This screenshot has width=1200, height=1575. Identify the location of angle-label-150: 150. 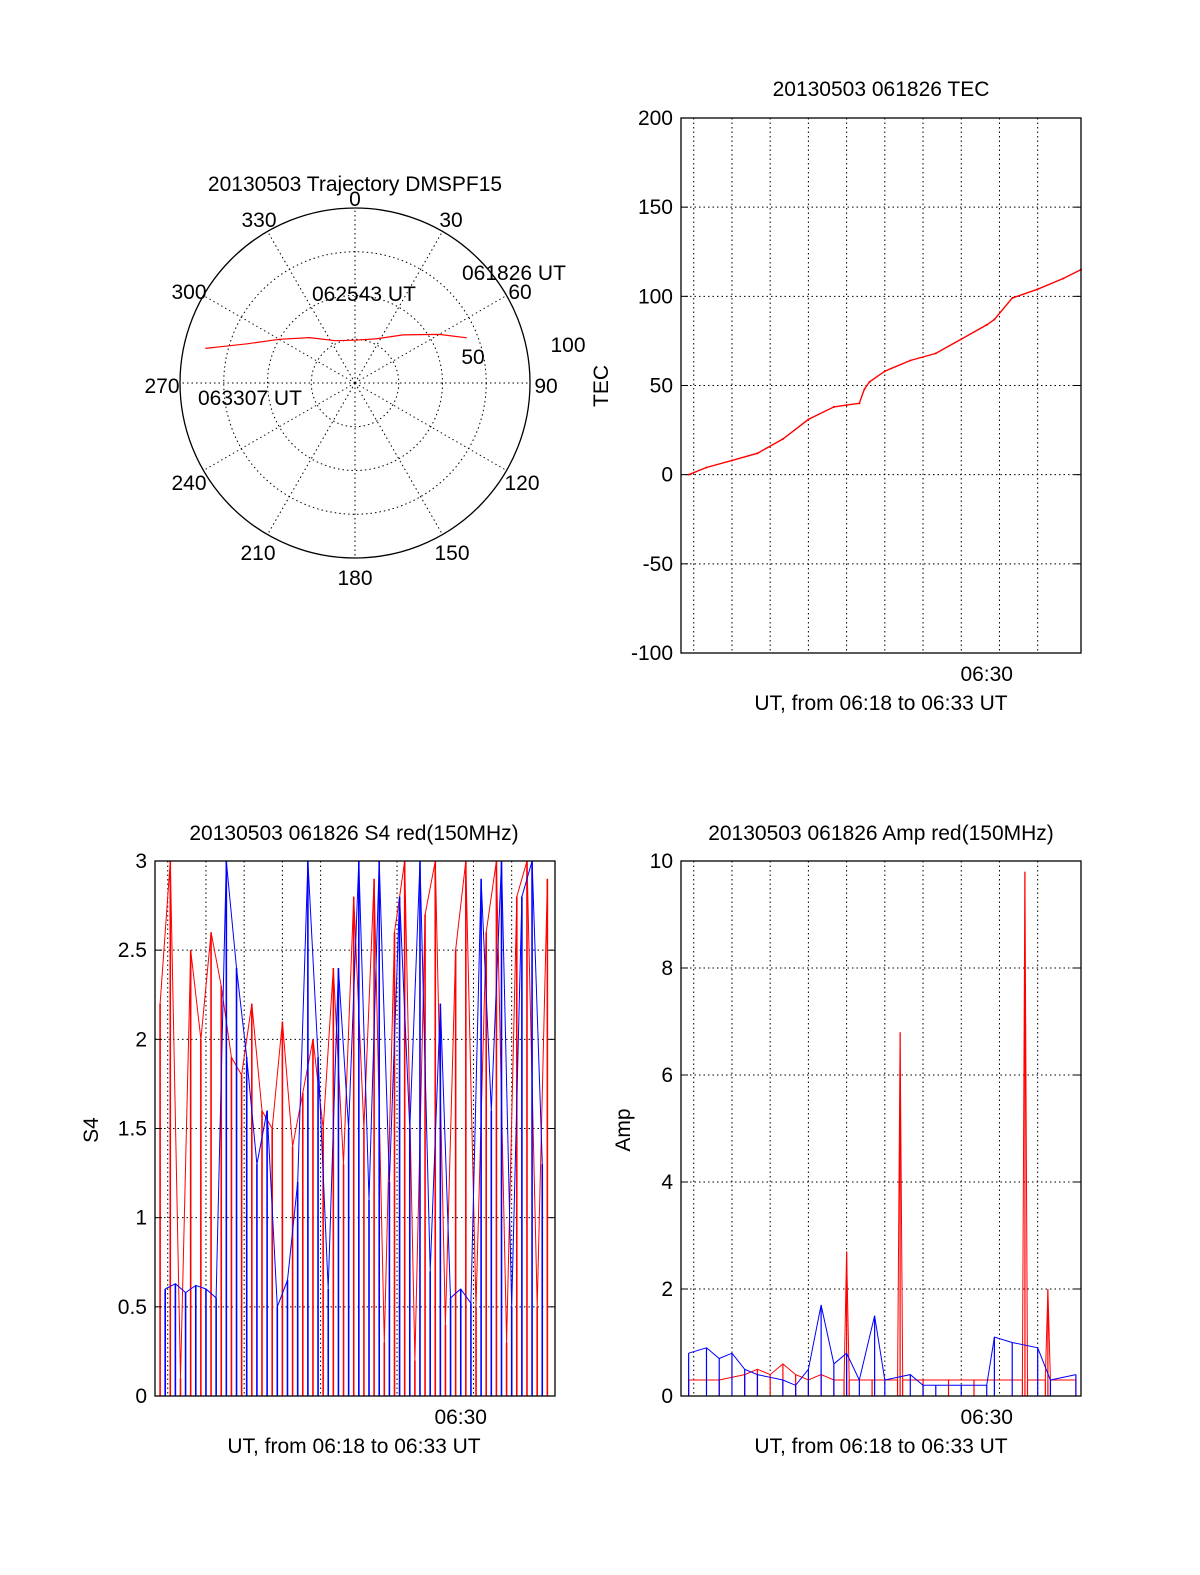
(451, 553).